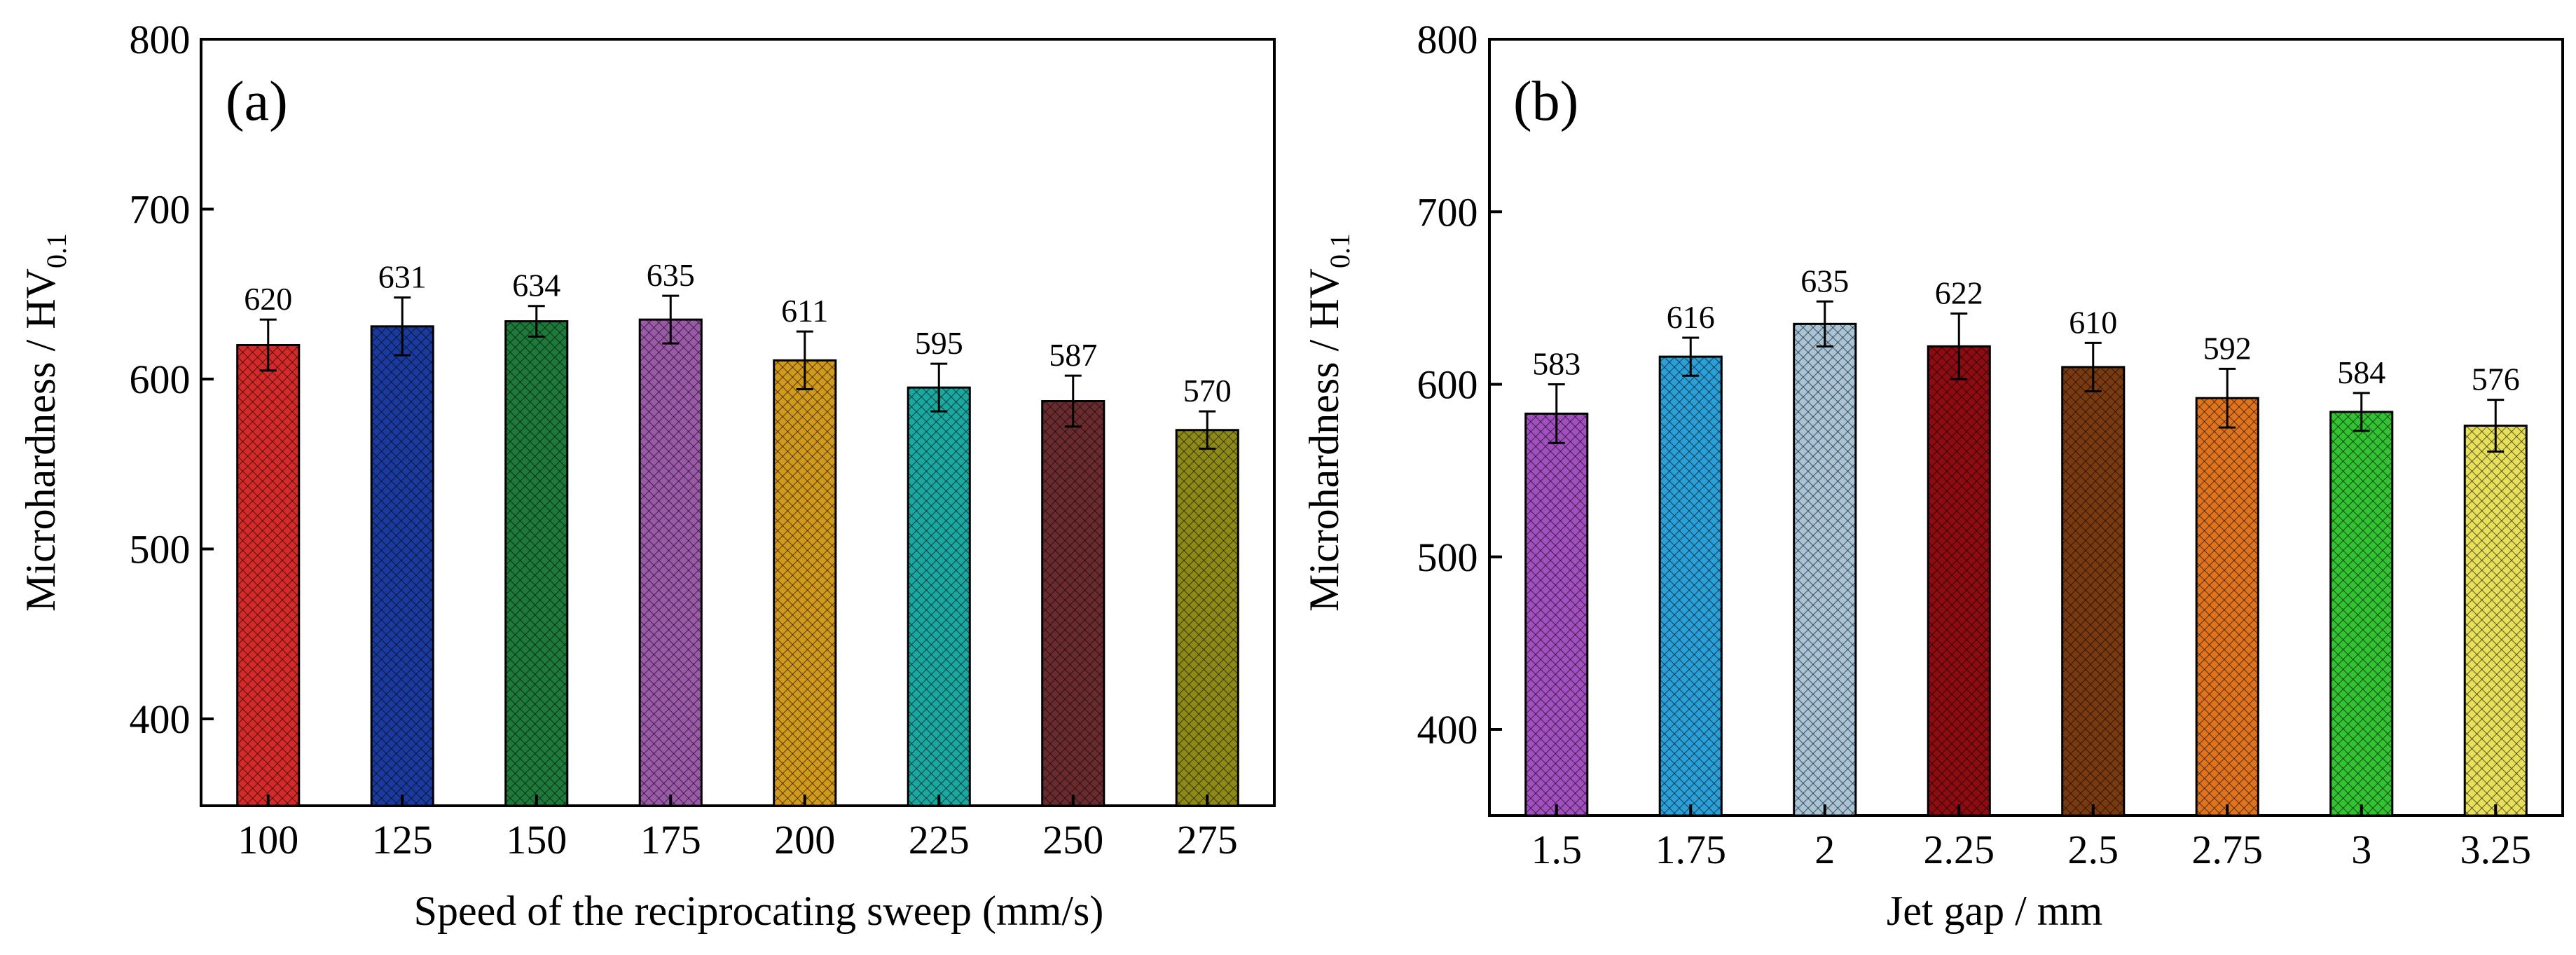 This screenshot has width=2576, height=955. I want to click on value-label-b-2.75: 592, so click(2227, 348).